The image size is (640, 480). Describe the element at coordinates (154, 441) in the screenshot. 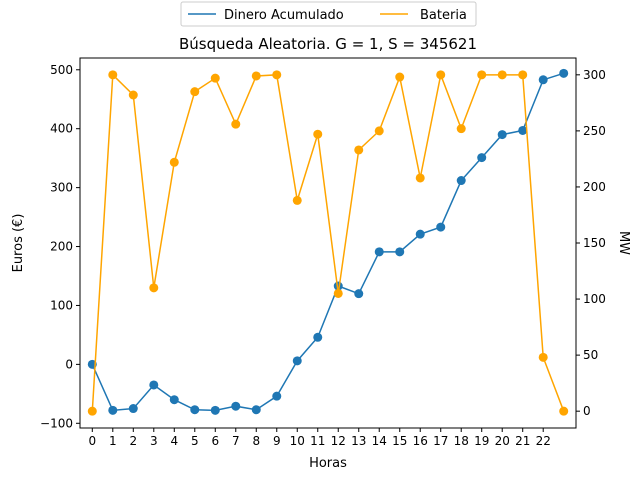

I see `x-tick-label: 3` at that location.